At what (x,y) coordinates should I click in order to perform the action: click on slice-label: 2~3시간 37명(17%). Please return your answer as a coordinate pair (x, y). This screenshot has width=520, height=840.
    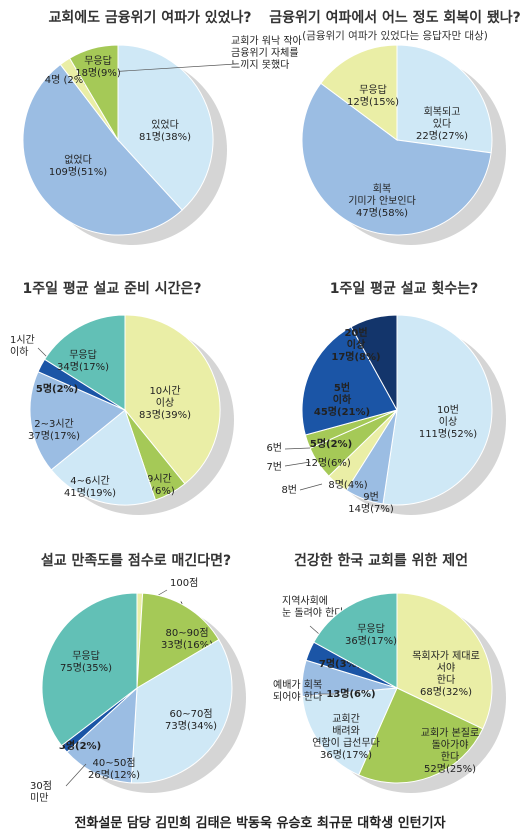
    Looking at the image, I should click on (54, 430).